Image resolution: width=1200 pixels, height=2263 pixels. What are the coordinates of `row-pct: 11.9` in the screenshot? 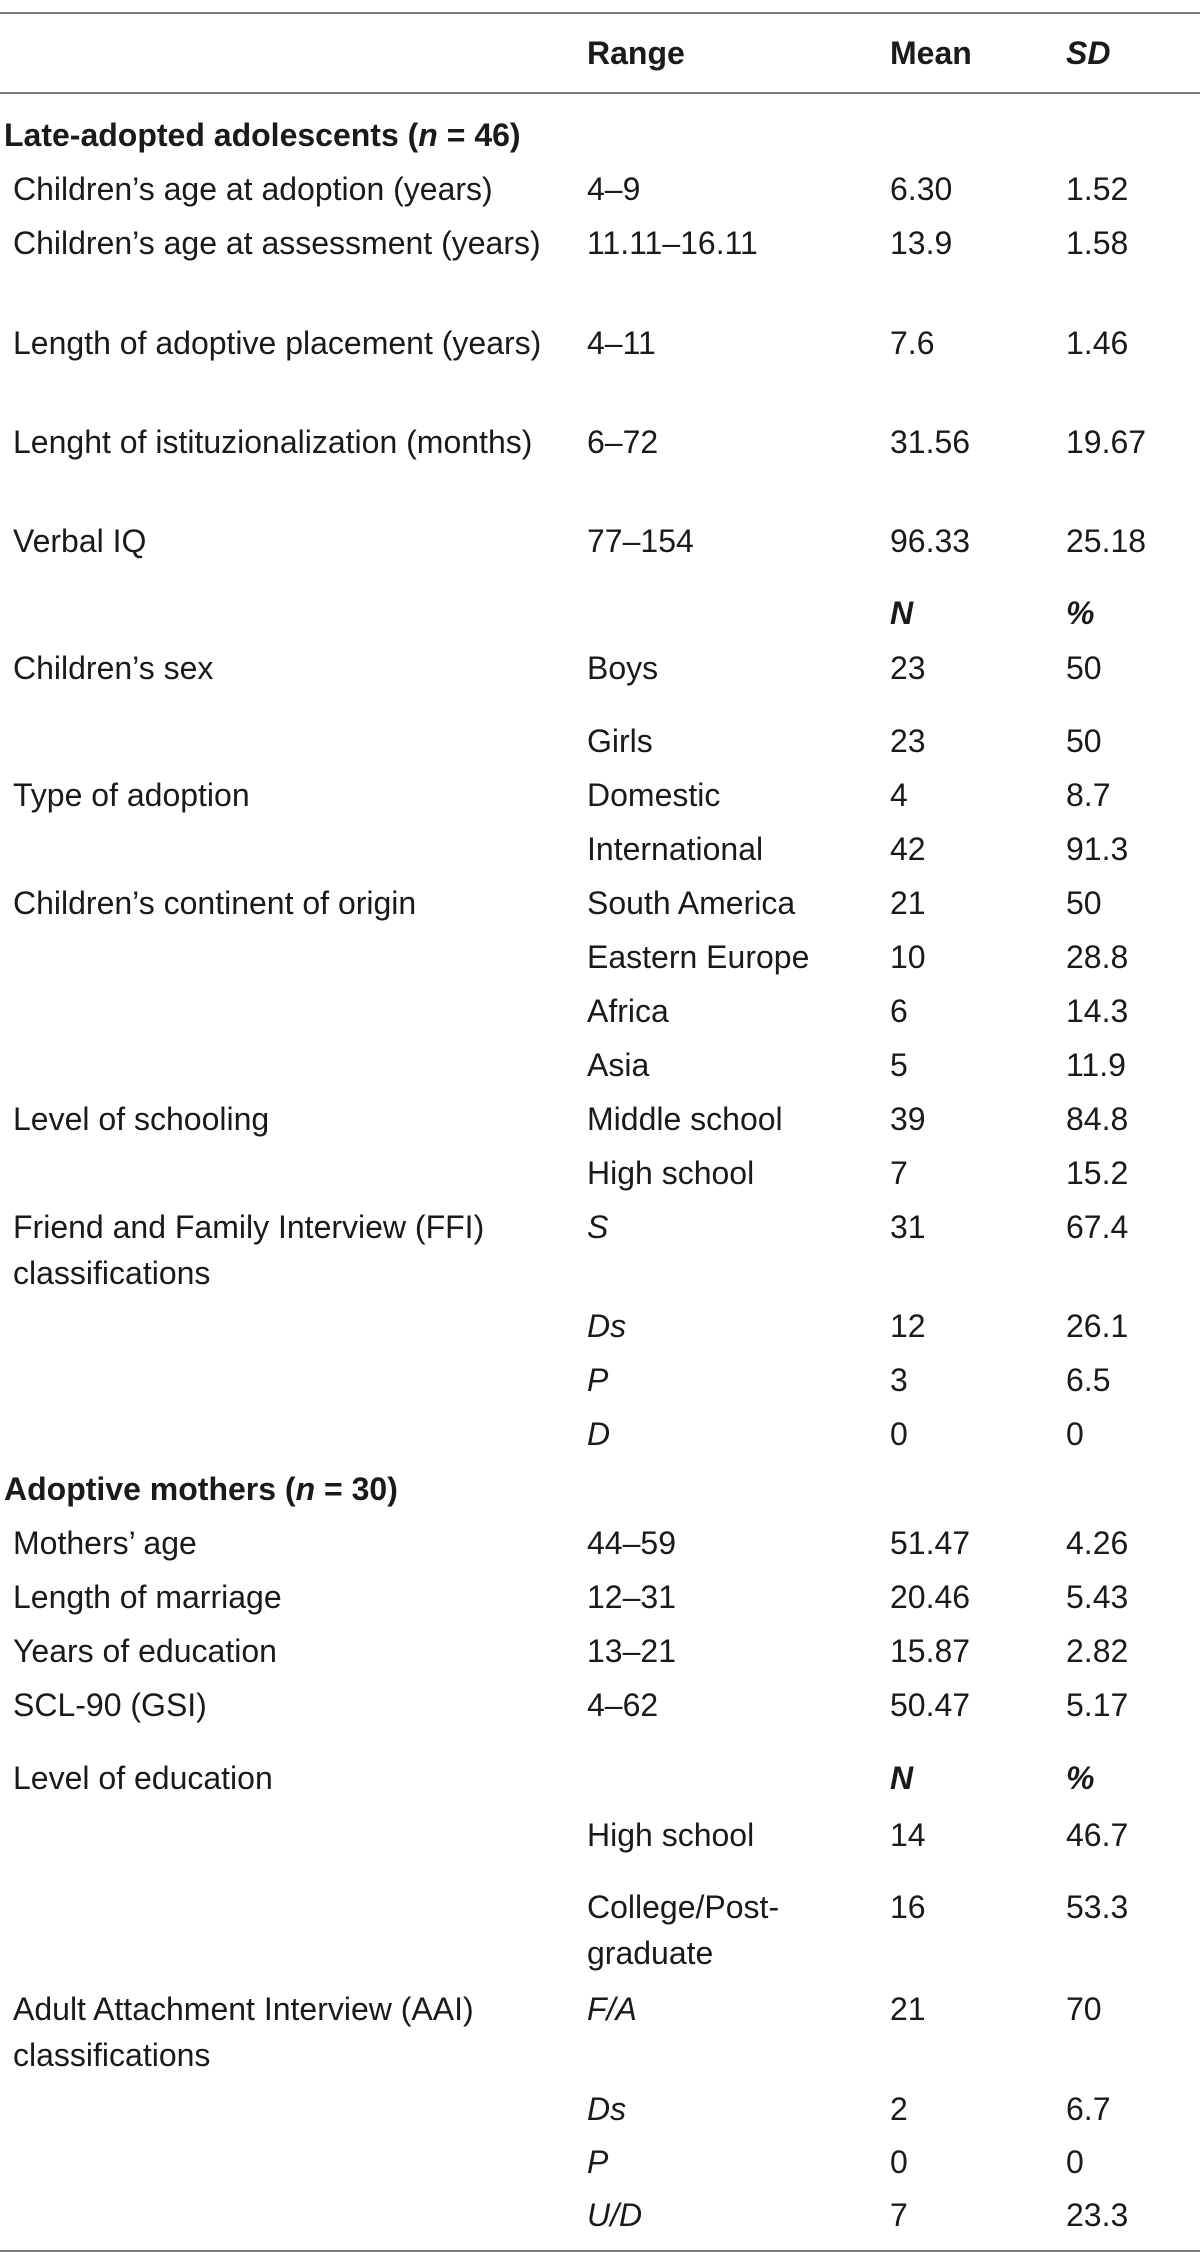 It's located at (1096, 1065).